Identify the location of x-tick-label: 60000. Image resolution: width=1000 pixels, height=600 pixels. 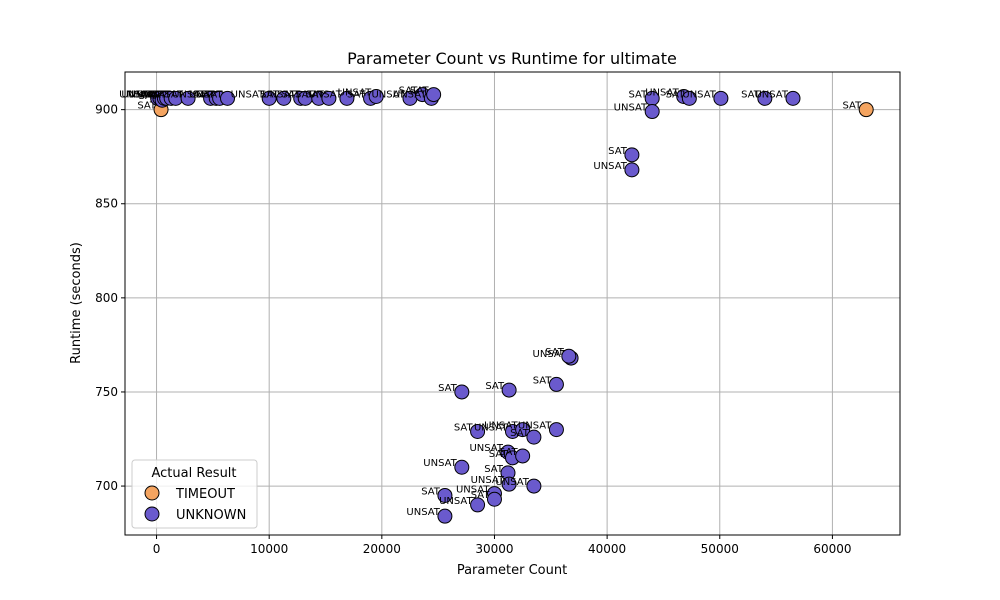
(832, 549).